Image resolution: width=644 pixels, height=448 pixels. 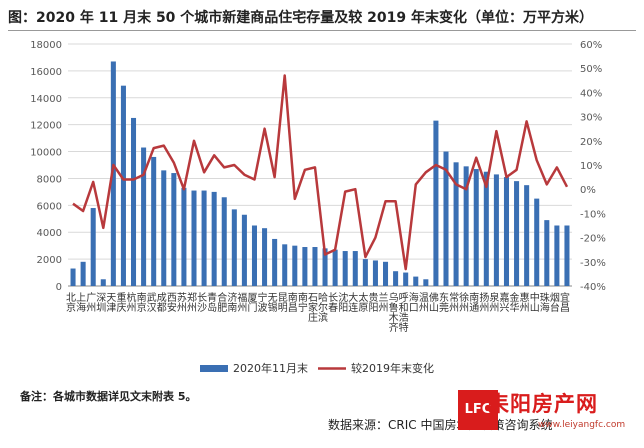 What do you see at coordinates (49, 233) in the screenshot?
I see `y-left-tick-label: 4000` at bounding box center [49, 233].